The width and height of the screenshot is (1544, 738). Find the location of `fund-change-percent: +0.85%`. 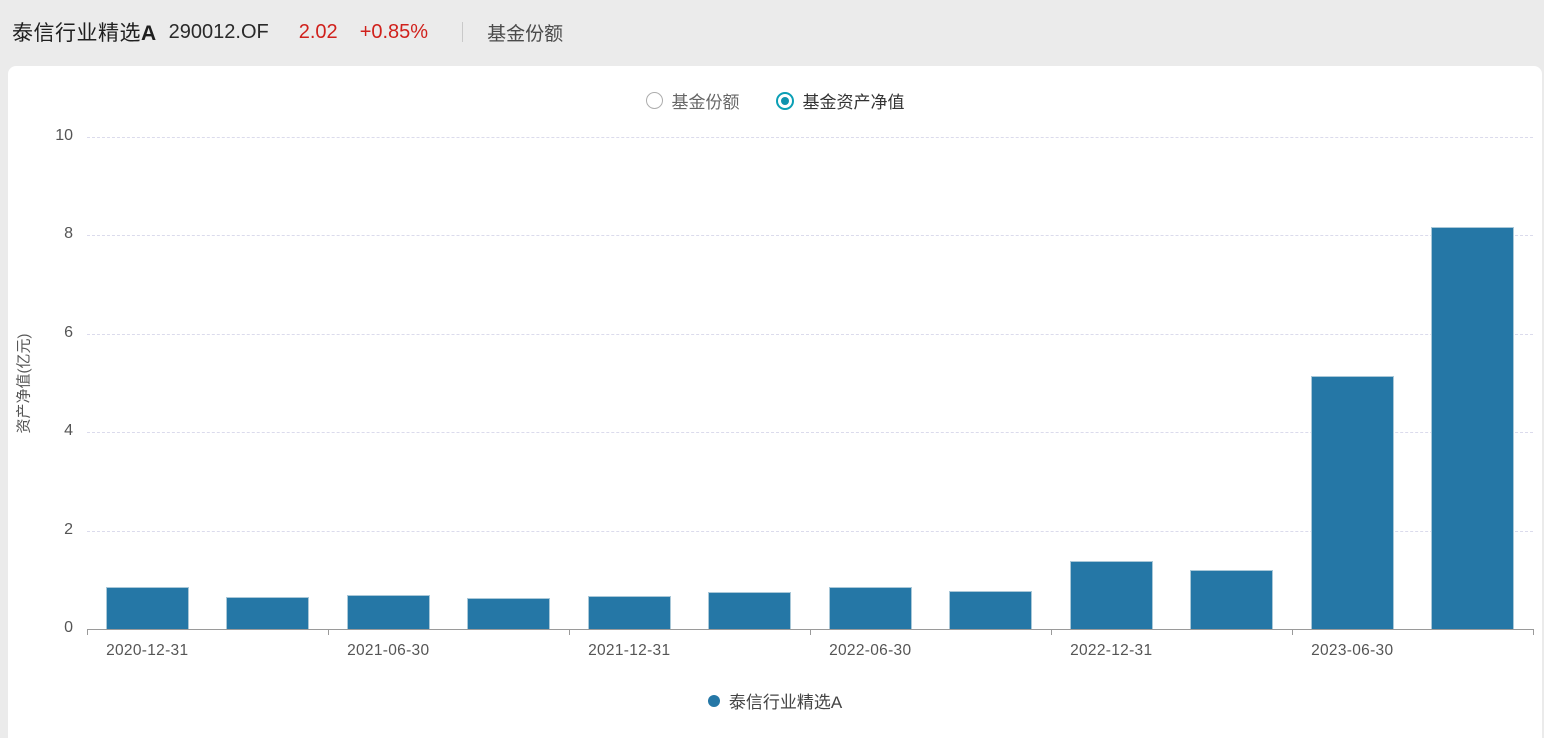

fund-change-percent: +0.85% is located at coordinates (394, 31).